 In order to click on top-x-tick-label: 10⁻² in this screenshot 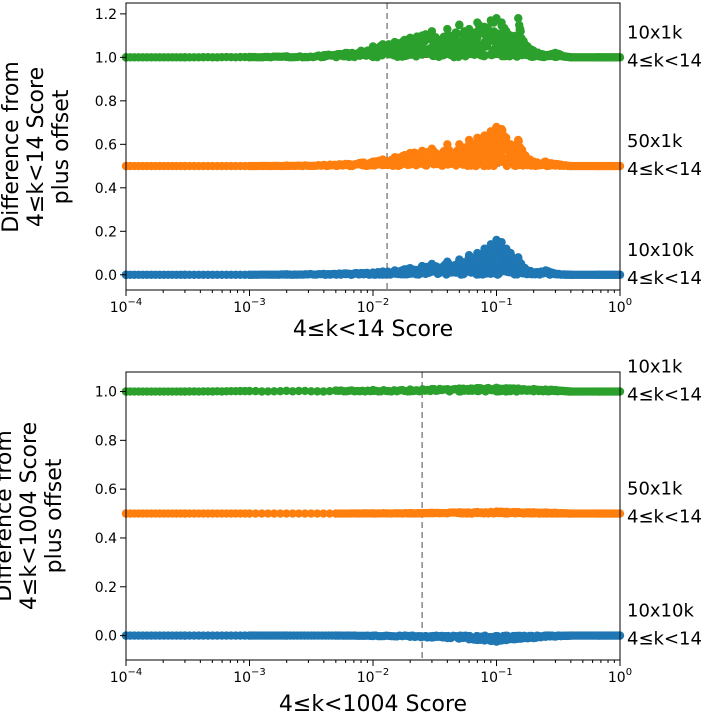, I will do `click(373, 306)`.